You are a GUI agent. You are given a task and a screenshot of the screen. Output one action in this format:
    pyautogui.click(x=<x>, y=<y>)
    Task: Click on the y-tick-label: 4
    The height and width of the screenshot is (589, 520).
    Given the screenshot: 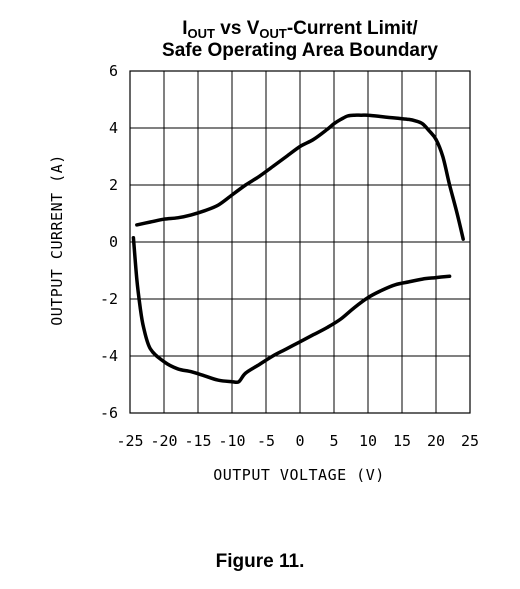 What is the action you would take?
    pyautogui.click(x=113, y=128)
    